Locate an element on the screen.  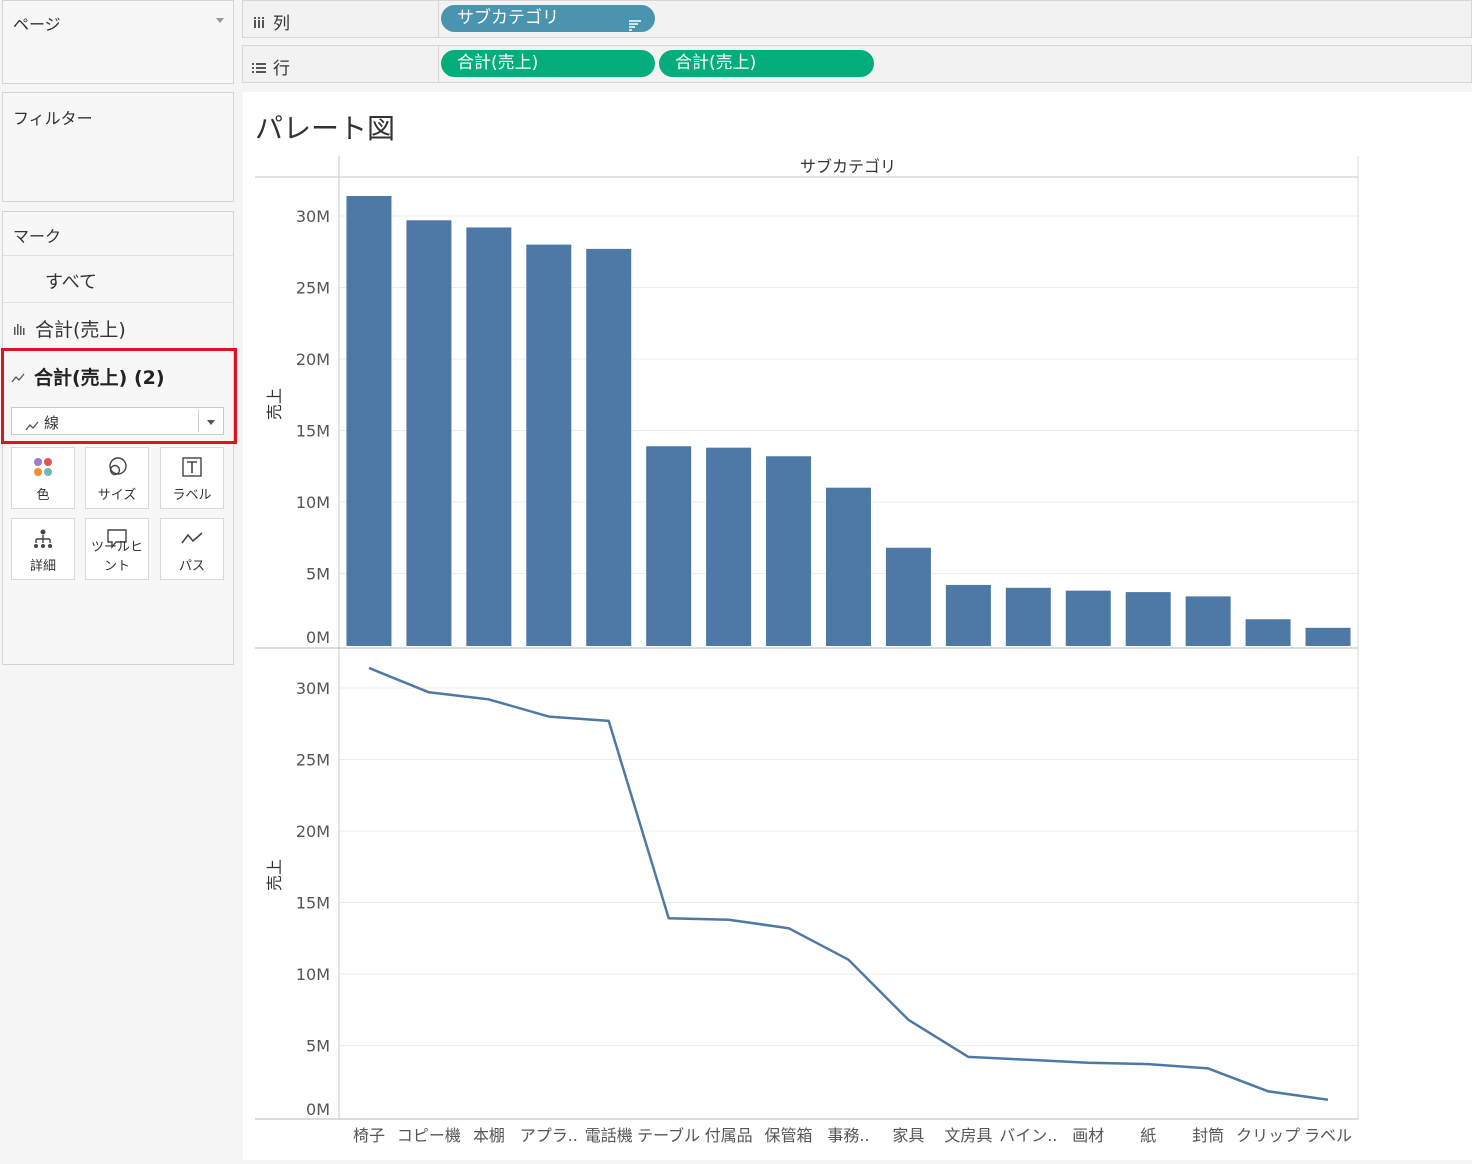
x-tick-label: 本棚 is located at coordinates (489, 1135).